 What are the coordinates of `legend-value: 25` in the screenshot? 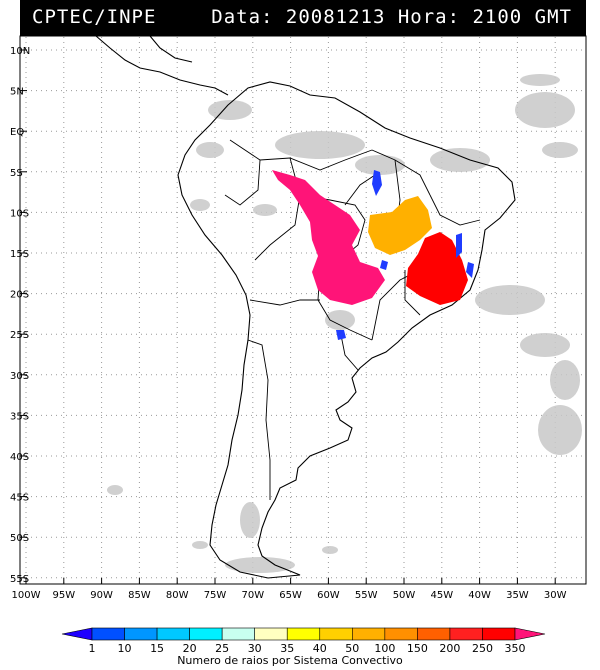 It's located at (222, 648).